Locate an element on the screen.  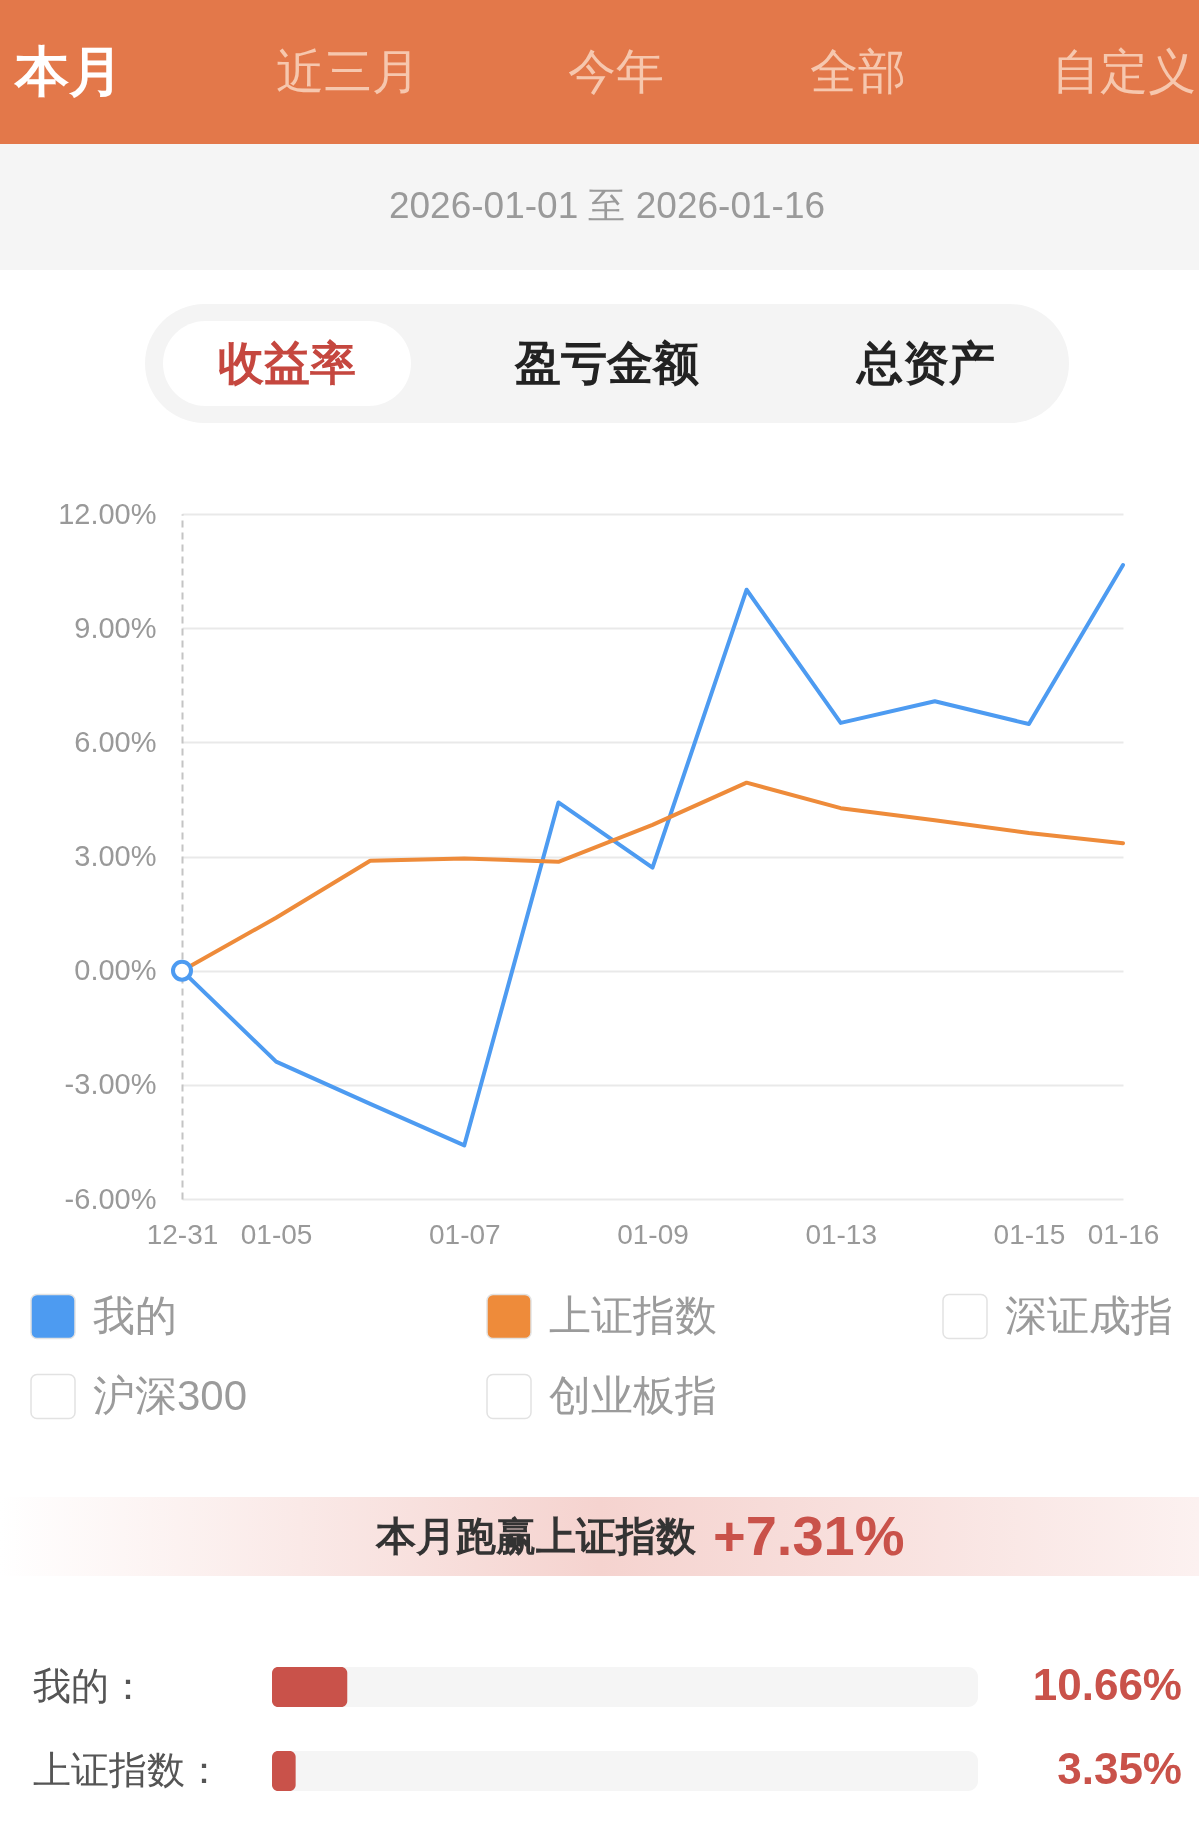
text: 全部 is located at coordinates (858, 71).